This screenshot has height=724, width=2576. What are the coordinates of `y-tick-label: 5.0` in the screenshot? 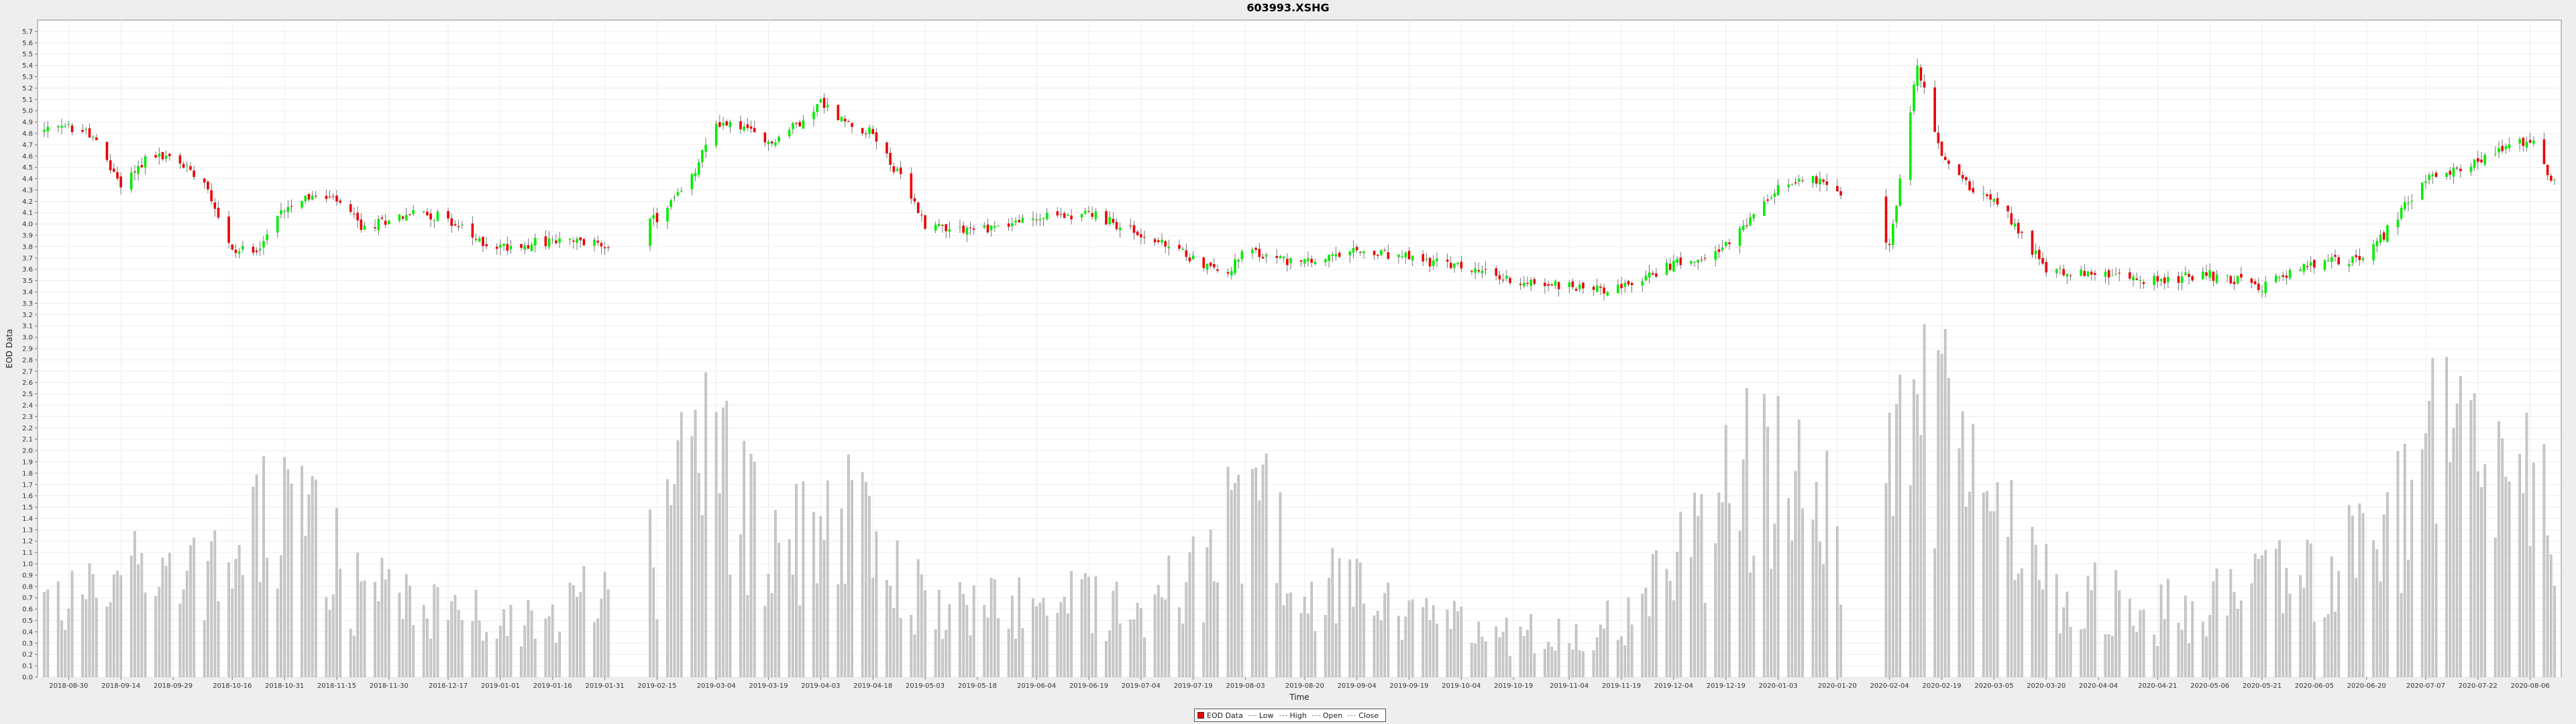 It's located at (27, 112).